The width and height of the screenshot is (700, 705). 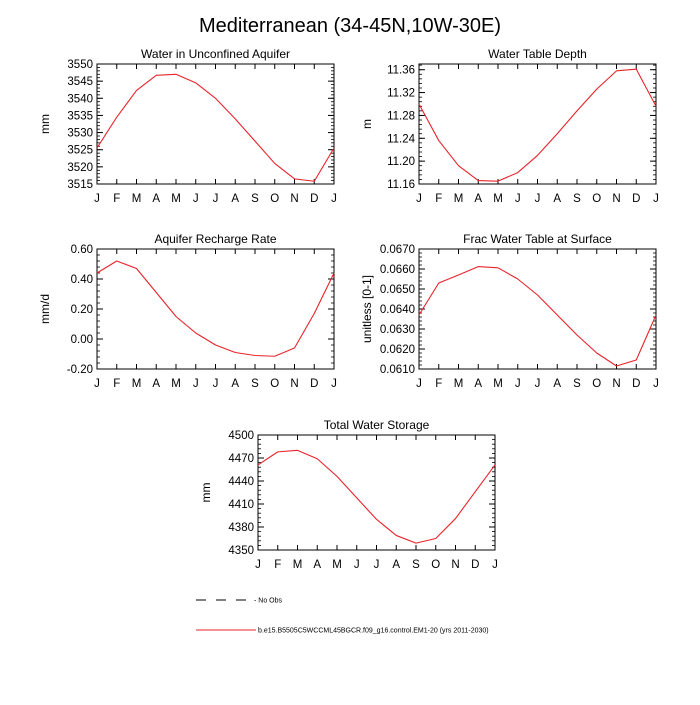 I want to click on y-tick-label: 0.00, so click(x=82, y=340).